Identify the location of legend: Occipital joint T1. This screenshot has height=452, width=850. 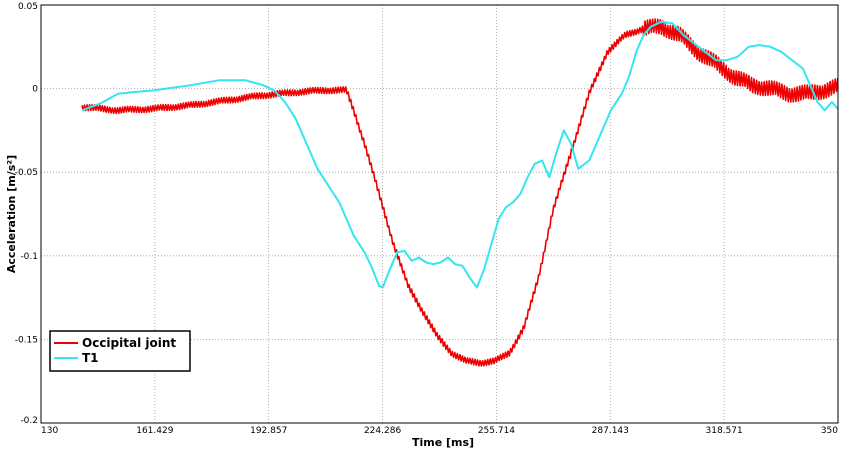
(120, 351).